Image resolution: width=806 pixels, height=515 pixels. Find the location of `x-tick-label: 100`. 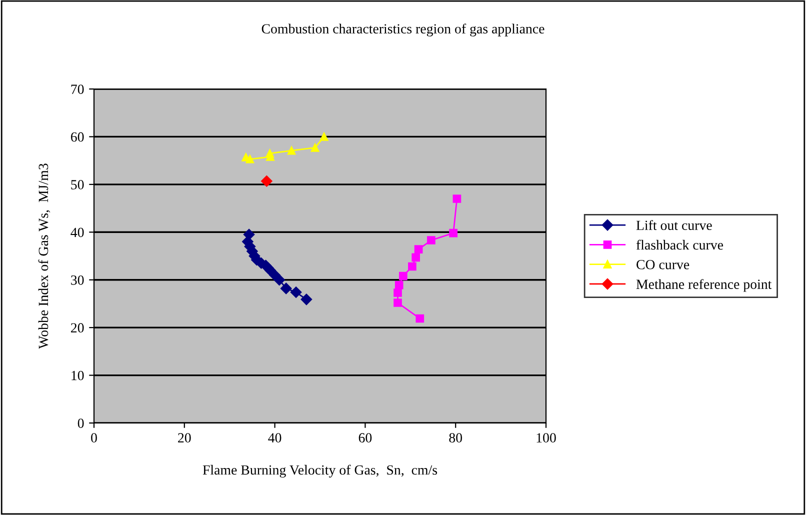

x-tick-label: 100 is located at coordinates (546, 437).